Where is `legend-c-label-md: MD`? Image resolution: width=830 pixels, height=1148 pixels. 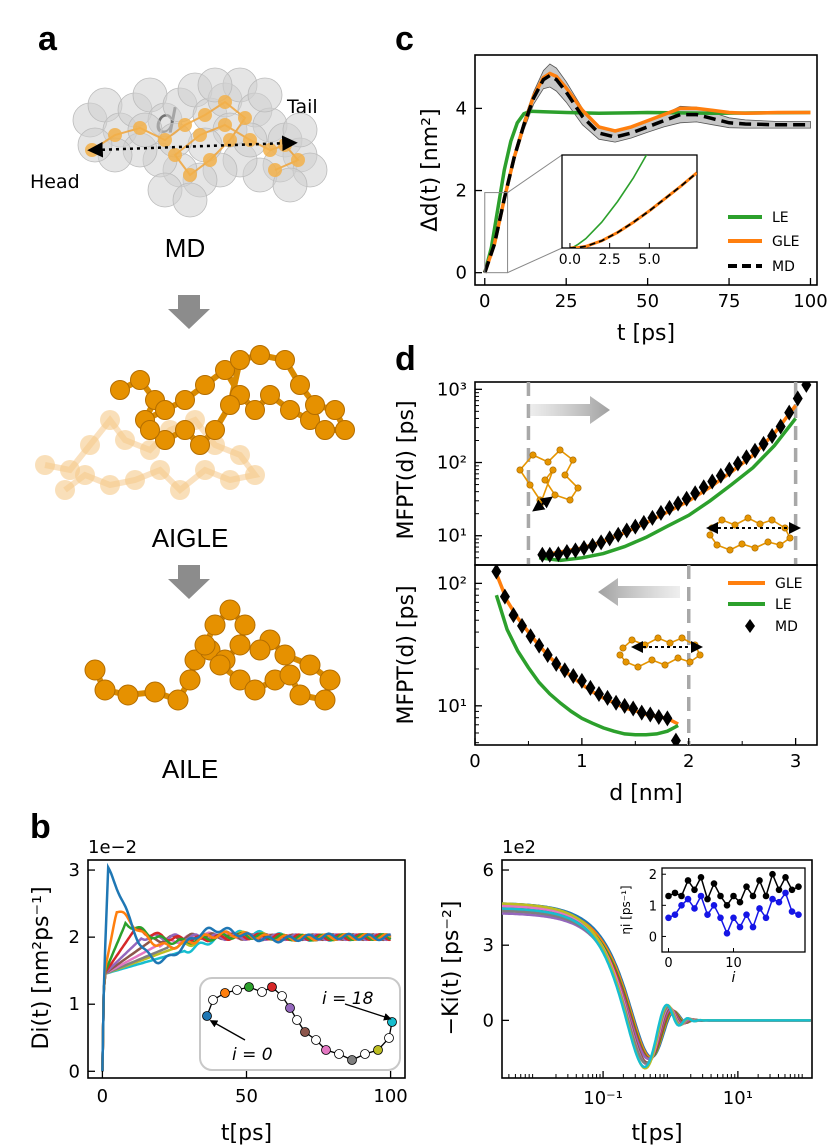 legend-c-label-md: MD is located at coordinates (783, 267).